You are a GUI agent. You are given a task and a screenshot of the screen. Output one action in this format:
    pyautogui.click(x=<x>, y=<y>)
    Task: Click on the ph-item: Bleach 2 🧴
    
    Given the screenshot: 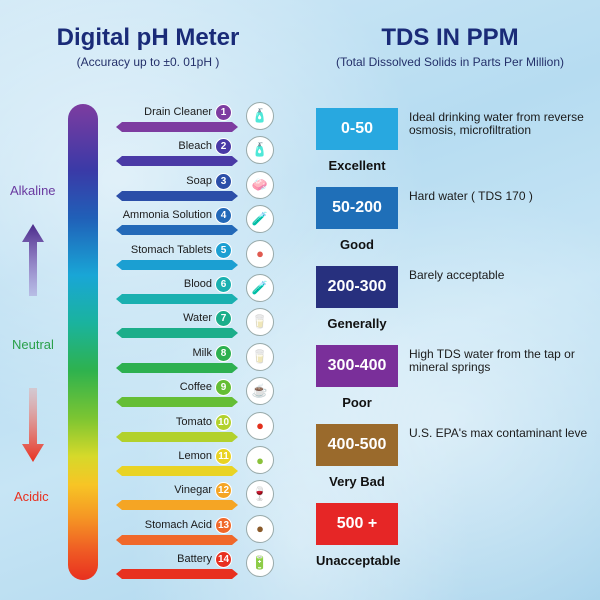 What is the action you would take?
    pyautogui.click(x=198, y=155)
    